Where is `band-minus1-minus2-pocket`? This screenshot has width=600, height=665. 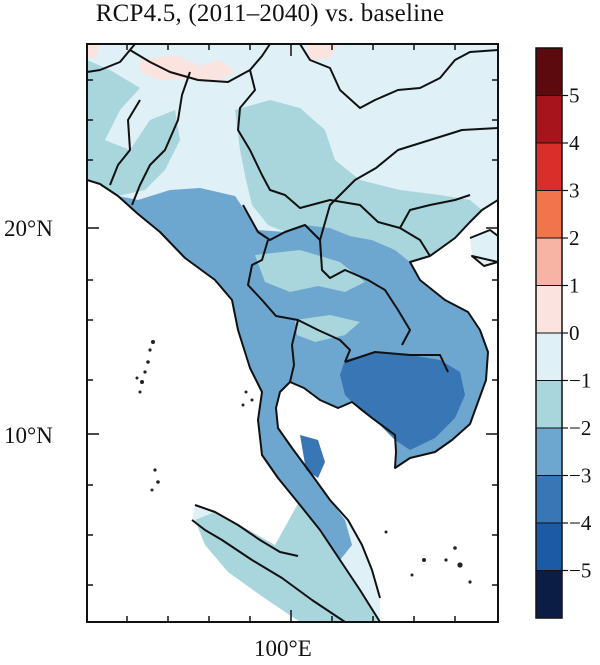 band-minus1-minus2-pocket is located at coordinates (310, 271).